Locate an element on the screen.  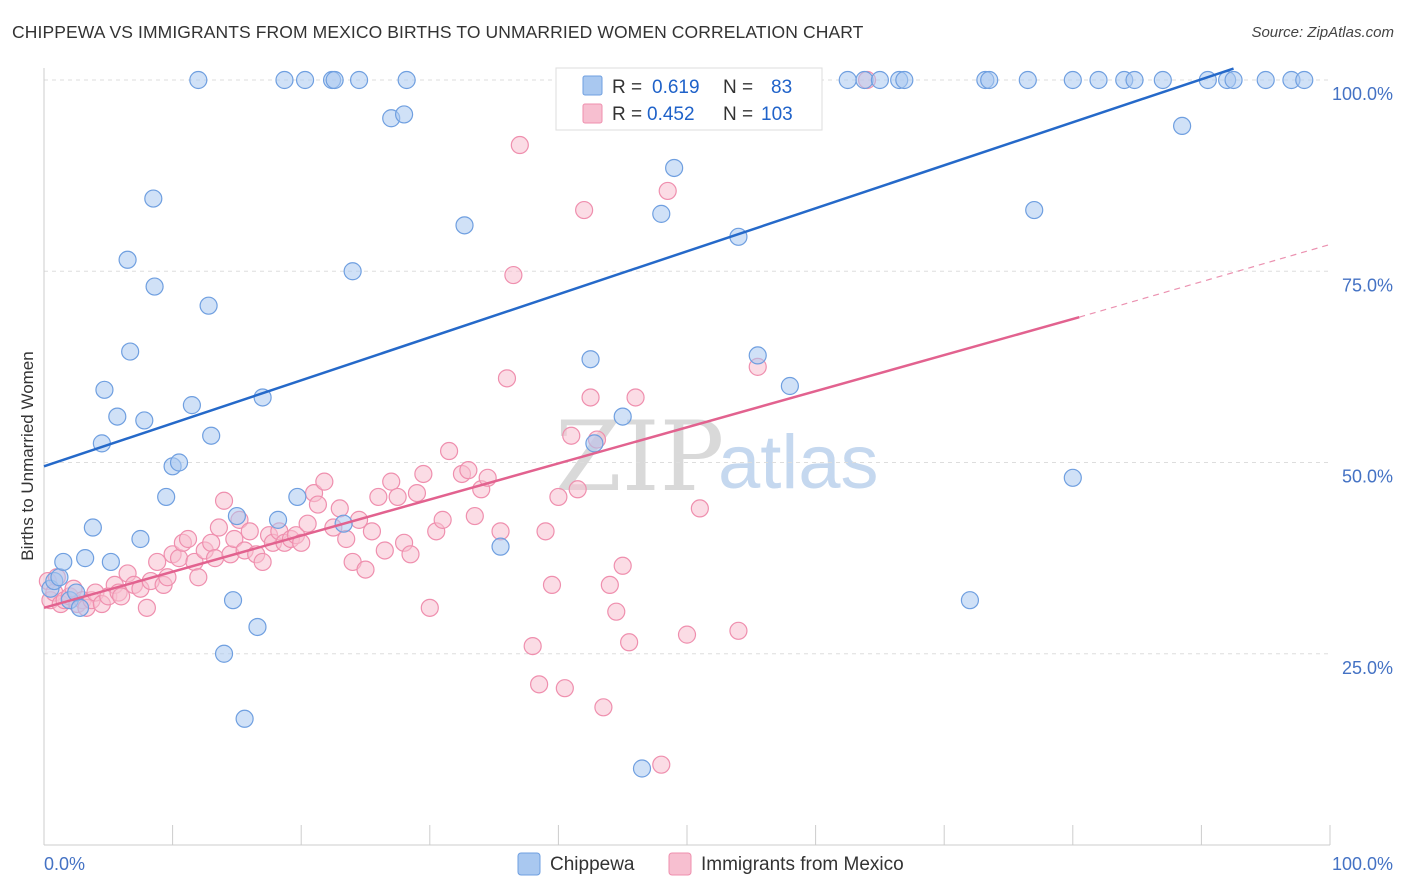
bottom-legend: Chippewa Immigrants from Mexico is located at coordinates (710, 864).